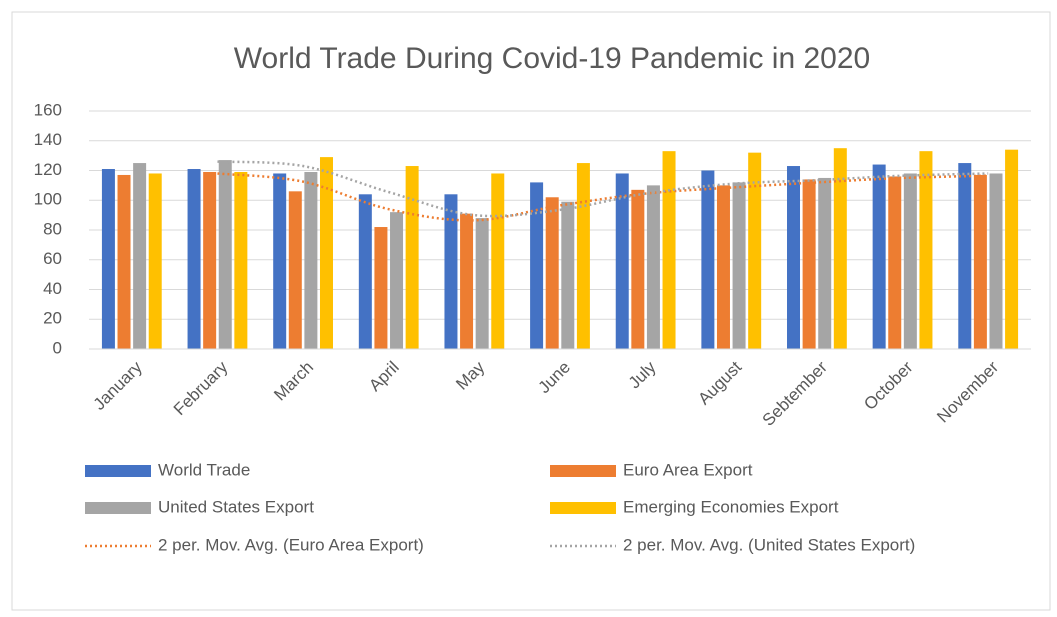  I want to click on legend-label: United States Export, so click(236, 506).